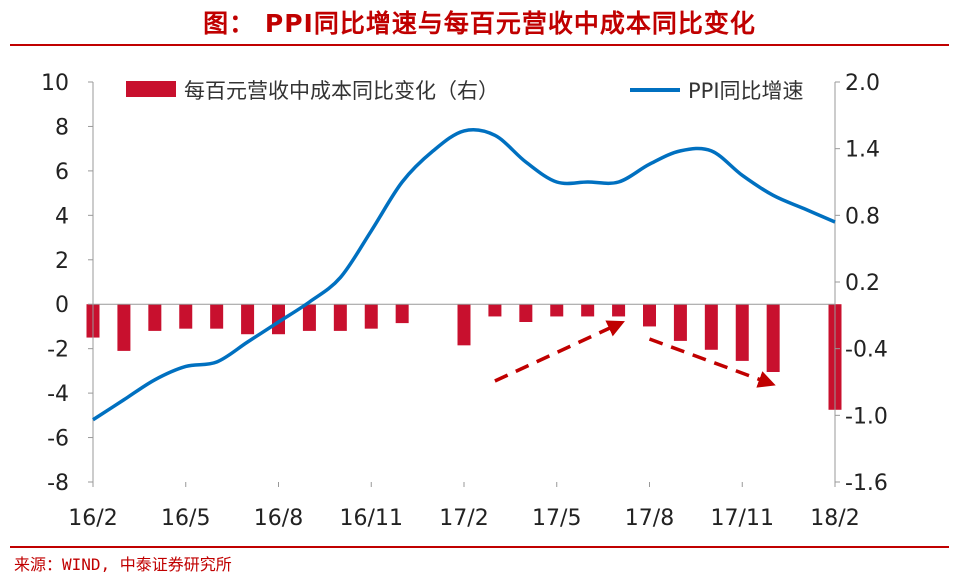 The width and height of the screenshot is (959, 577). Describe the element at coordinates (464, 357) in the screenshot. I see `bar-series` at that location.